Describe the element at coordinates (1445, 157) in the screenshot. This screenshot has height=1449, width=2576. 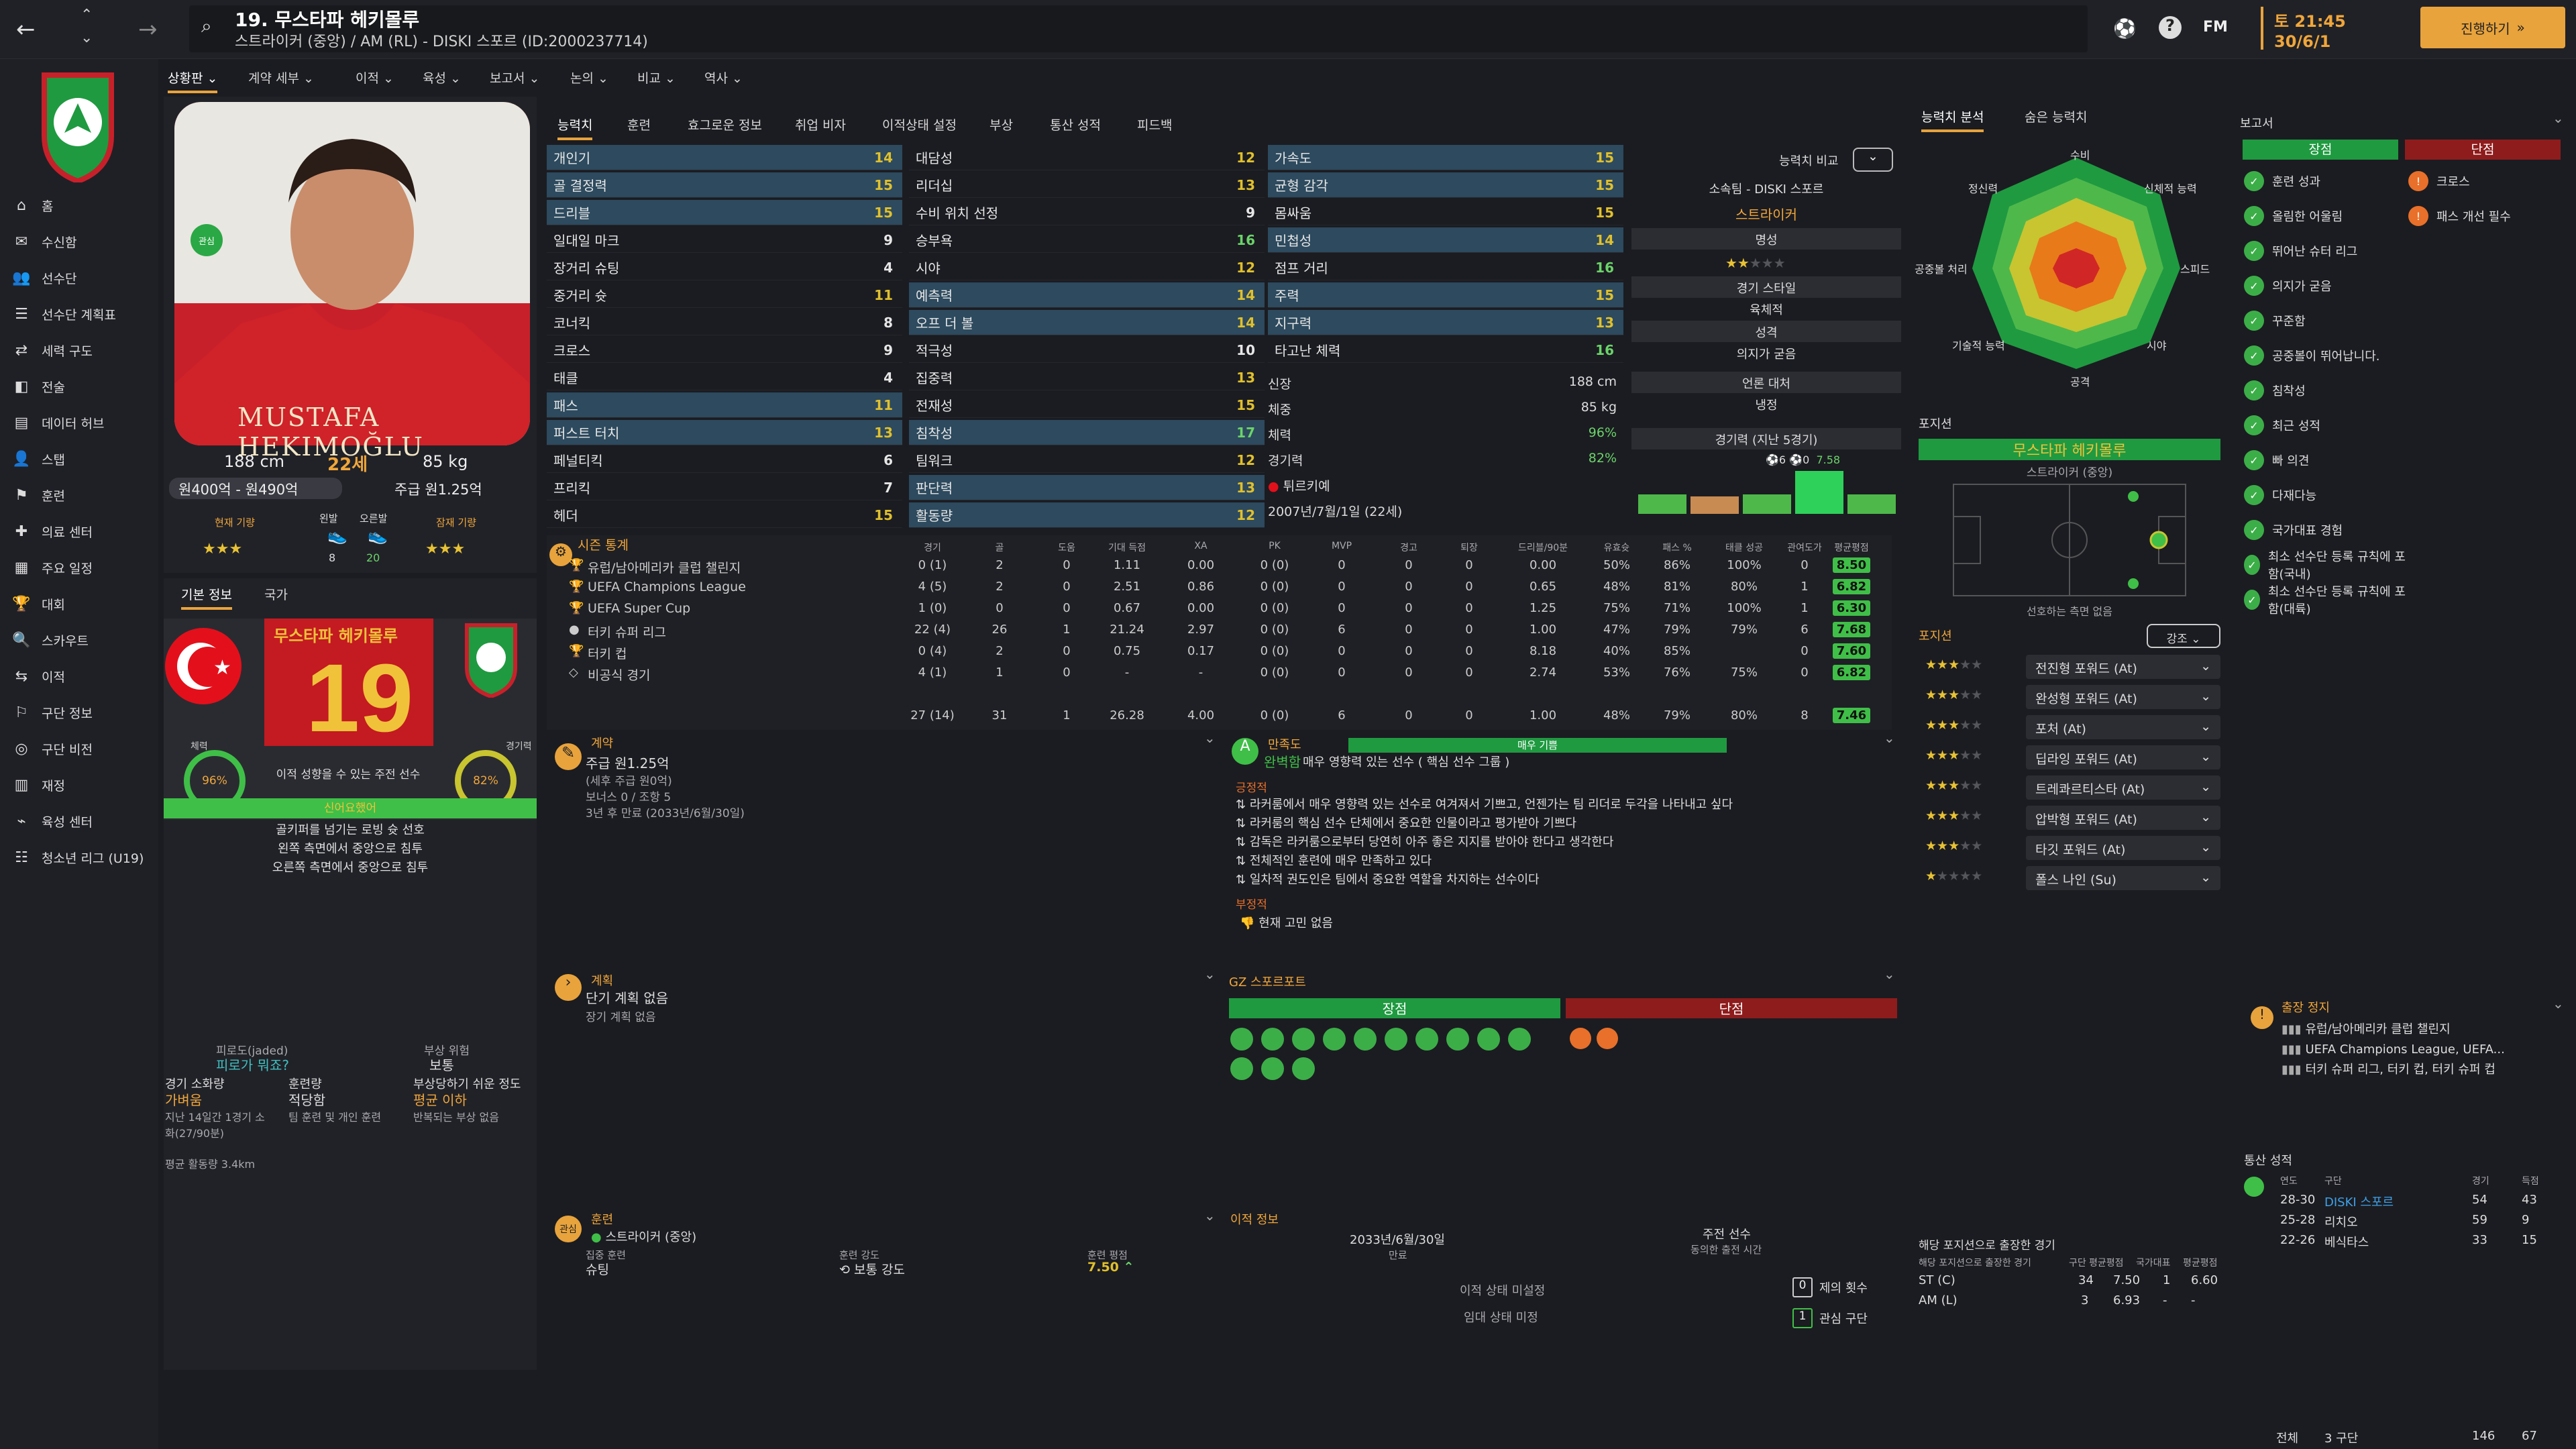
I see `attribute-row: 가속도 15` at that location.